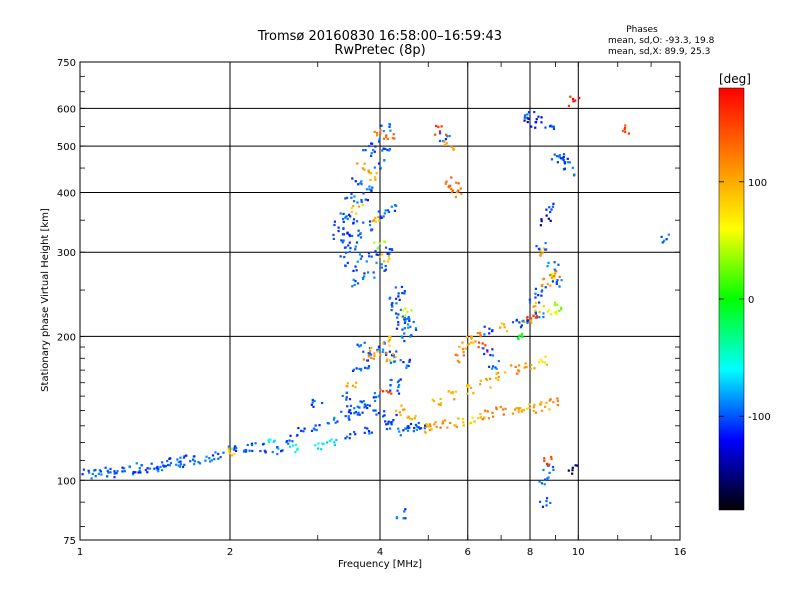 This screenshot has width=800, height=600. I want to click on x-tick-label: 8, so click(530, 552).